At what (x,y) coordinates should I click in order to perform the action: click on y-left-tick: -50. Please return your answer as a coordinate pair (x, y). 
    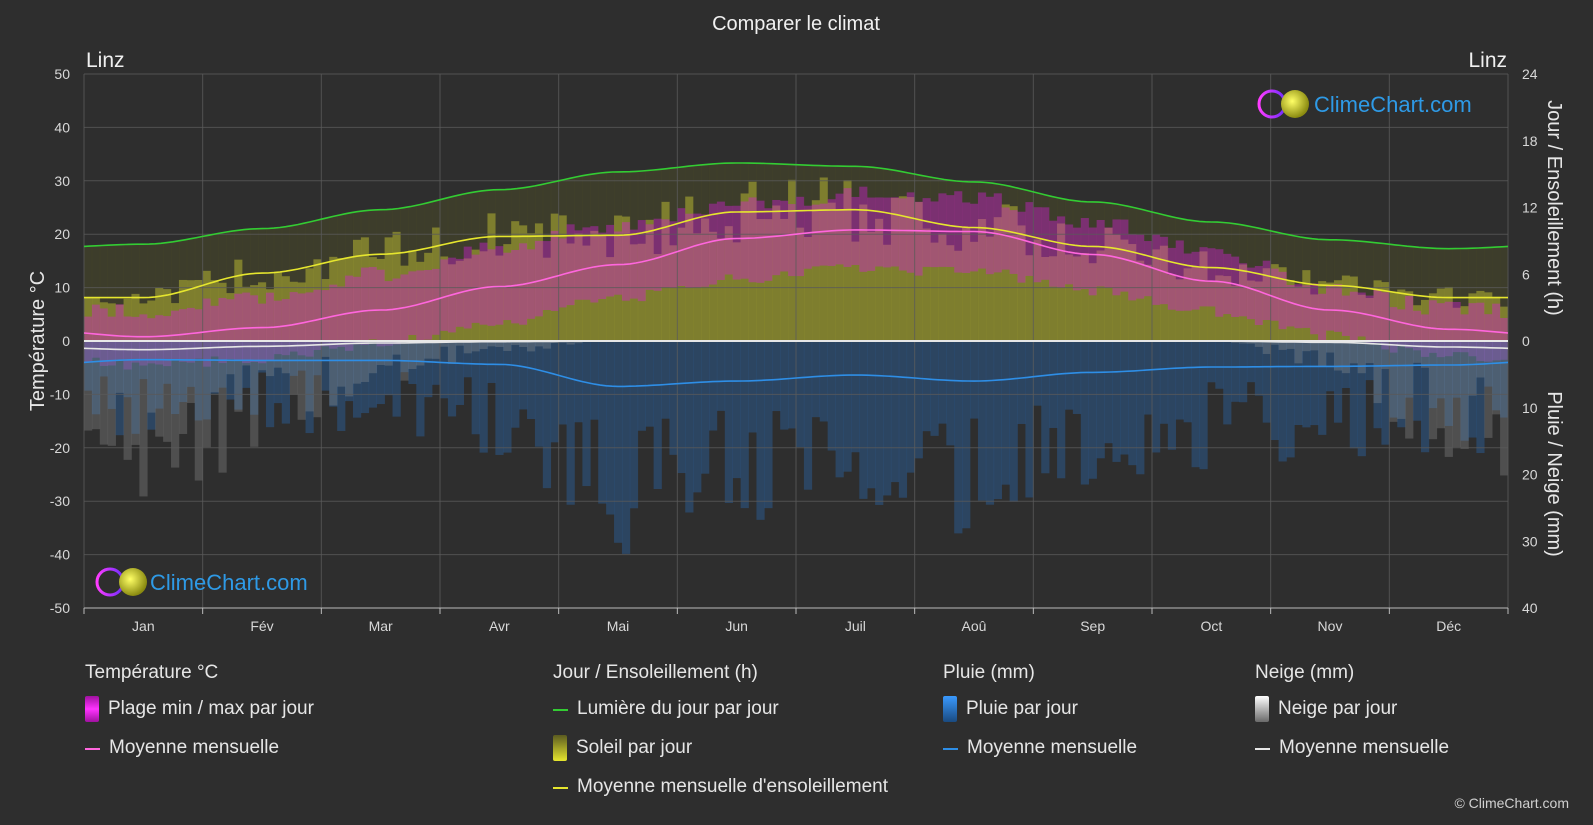
    Looking at the image, I should click on (60, 608).